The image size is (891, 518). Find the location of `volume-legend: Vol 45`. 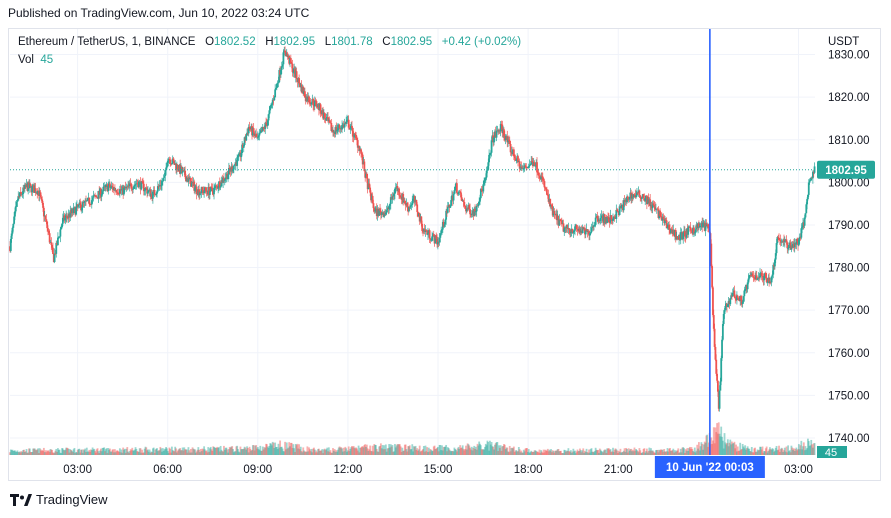

volume-legend: Vol 45 is located at coordinates (35, 60).